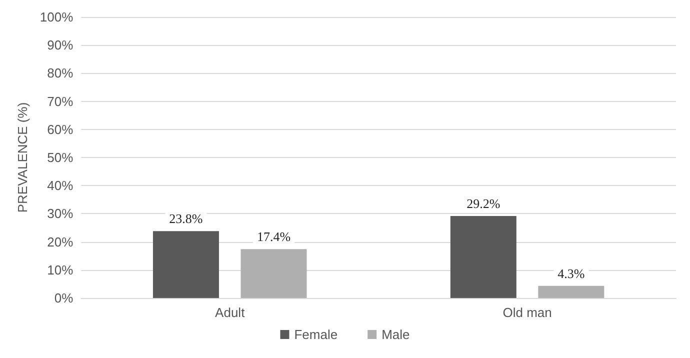  I want to click on data-label: 29.2%, so click(483, 203).